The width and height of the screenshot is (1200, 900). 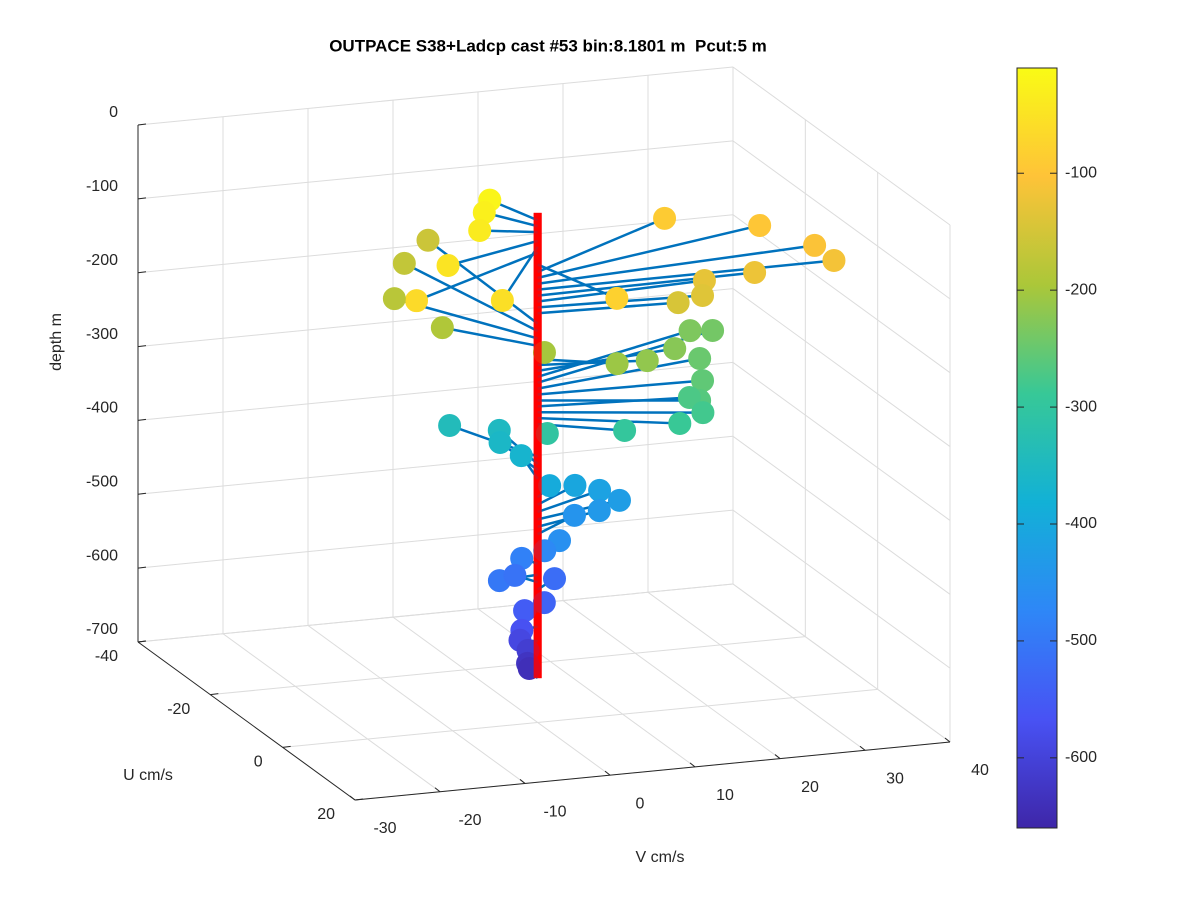 I want to click on colorbar-tick-label: -100, so click(x=1081, y=172).